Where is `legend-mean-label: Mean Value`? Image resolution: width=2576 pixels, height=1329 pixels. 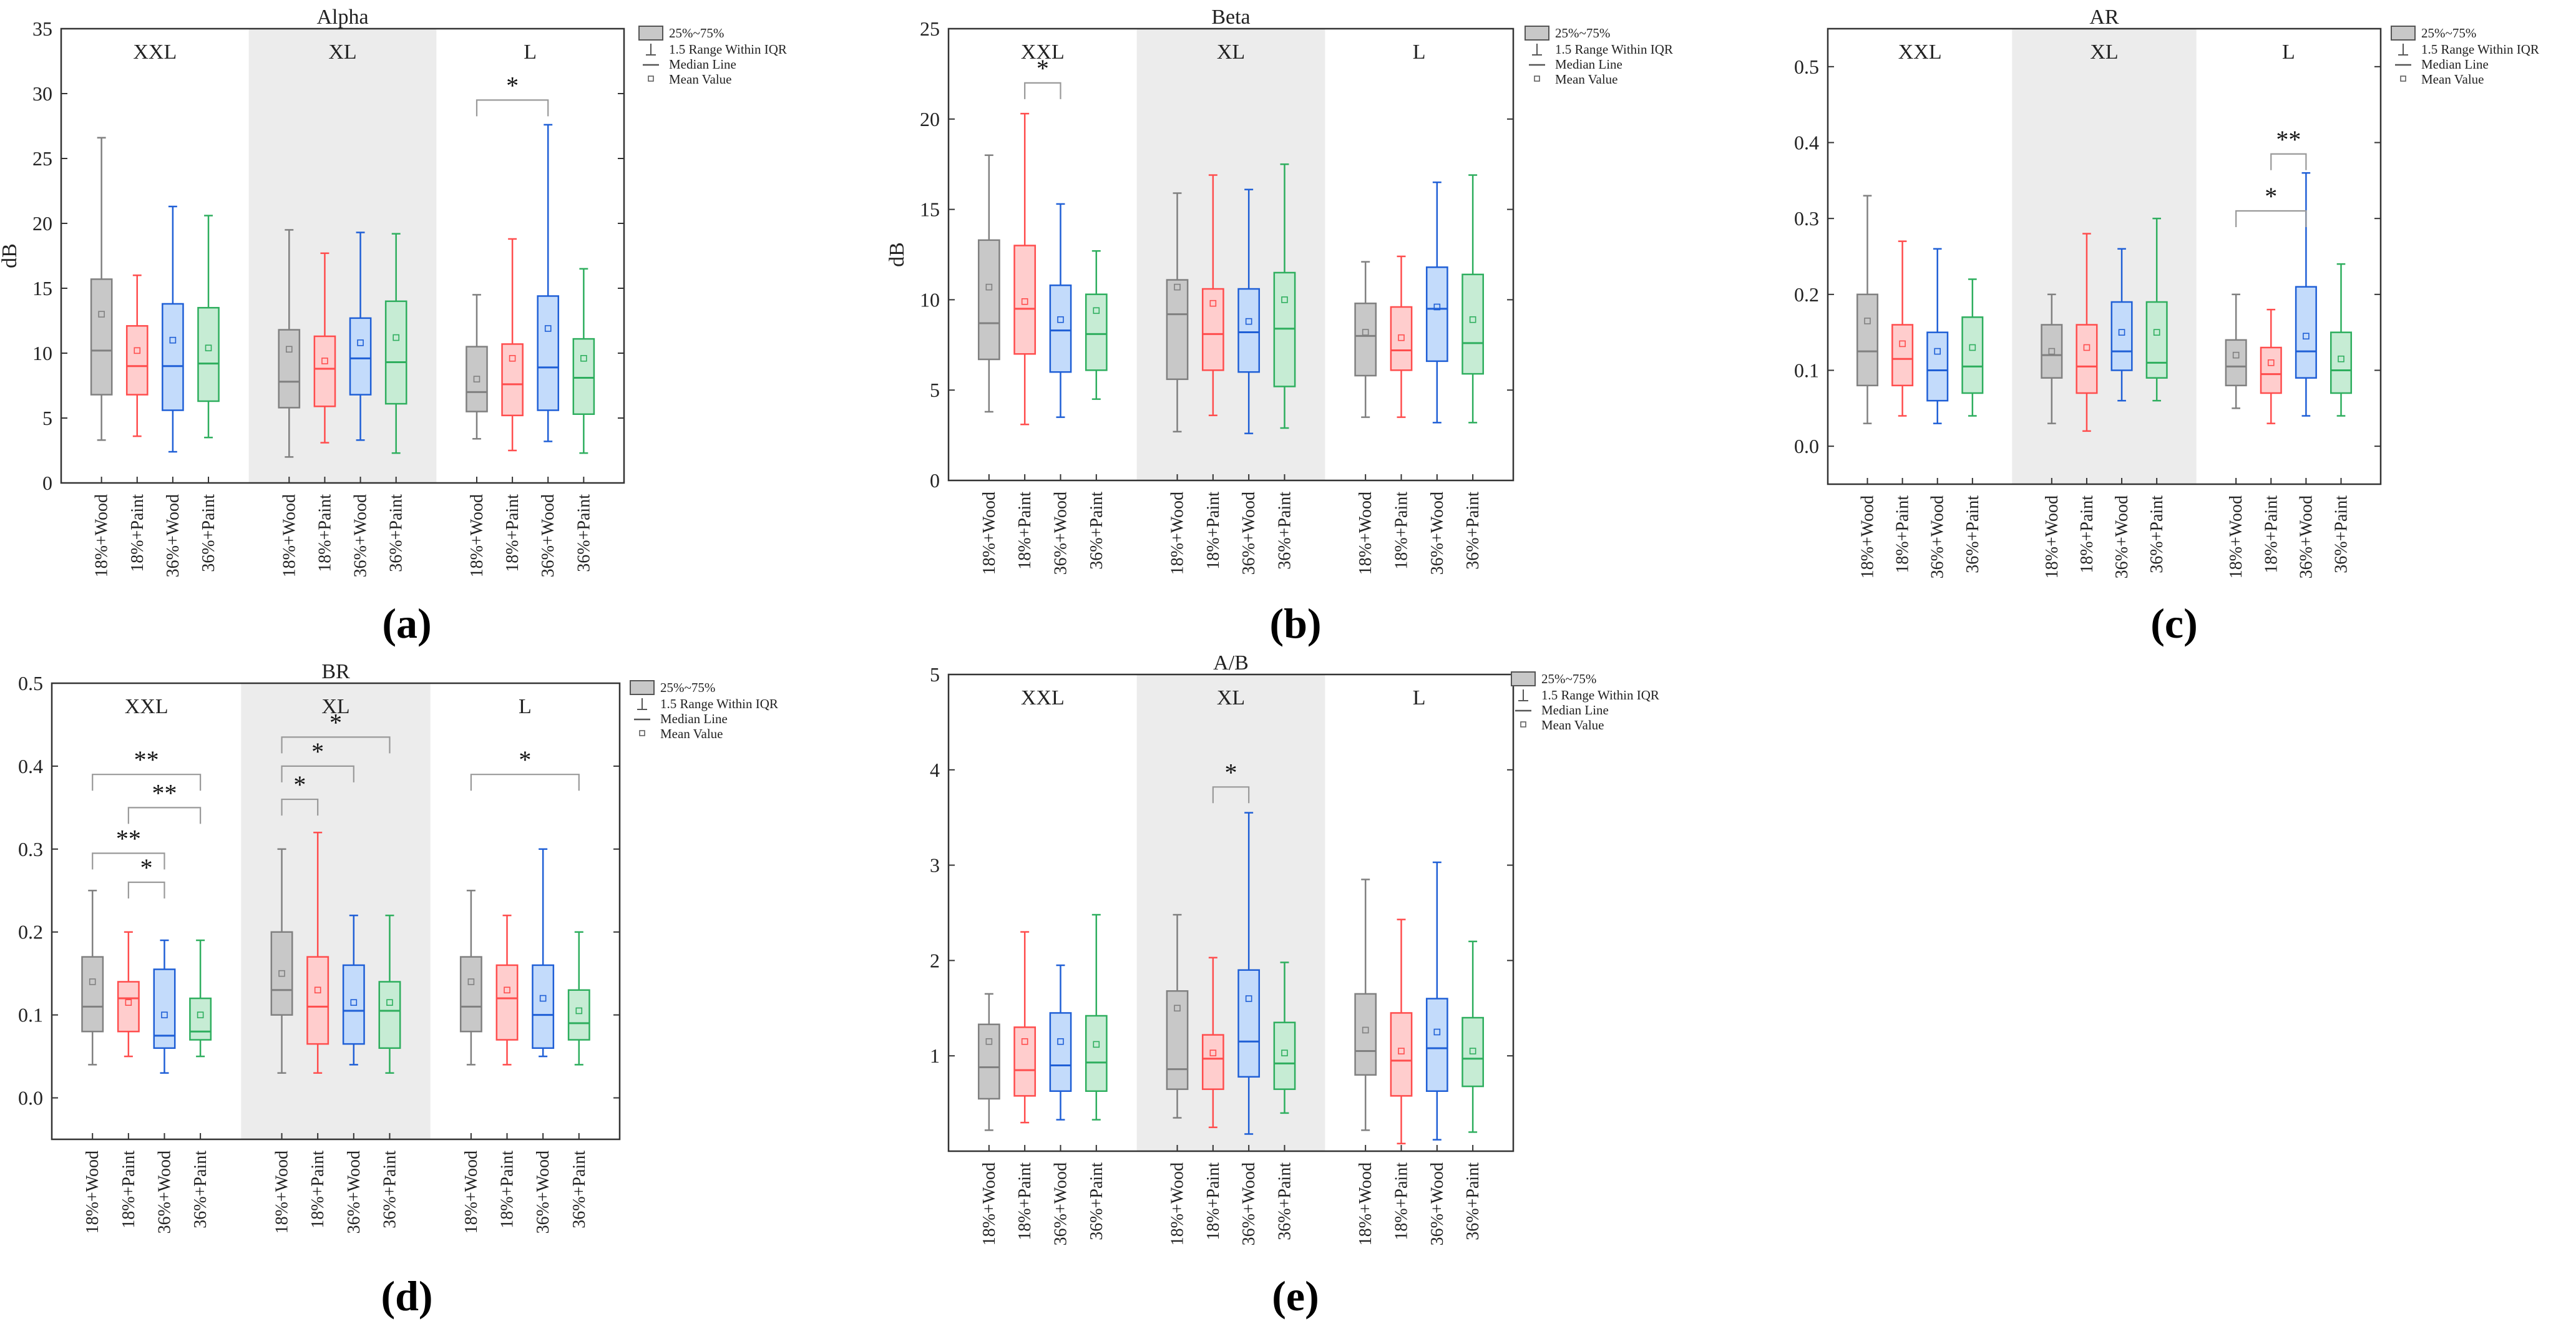 legend-mean-label: Mean Value is located at coordinates (1586, 79).